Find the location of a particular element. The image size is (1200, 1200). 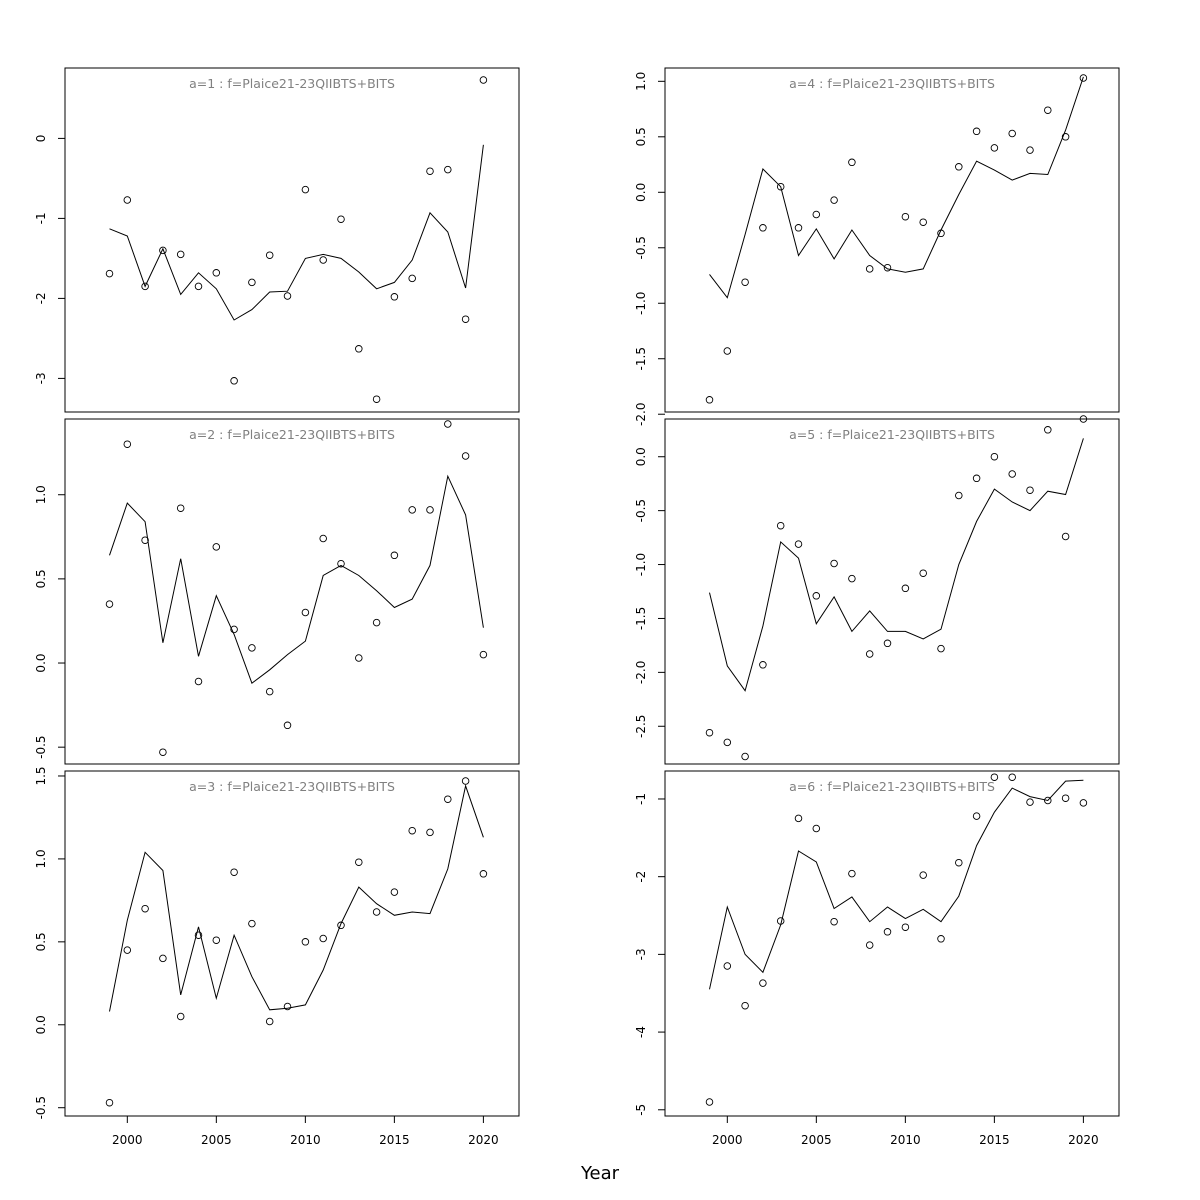

panel-title: a=5 : f=Plaice21-23QIIBTS+BITS is located at coordinates (892, 434).